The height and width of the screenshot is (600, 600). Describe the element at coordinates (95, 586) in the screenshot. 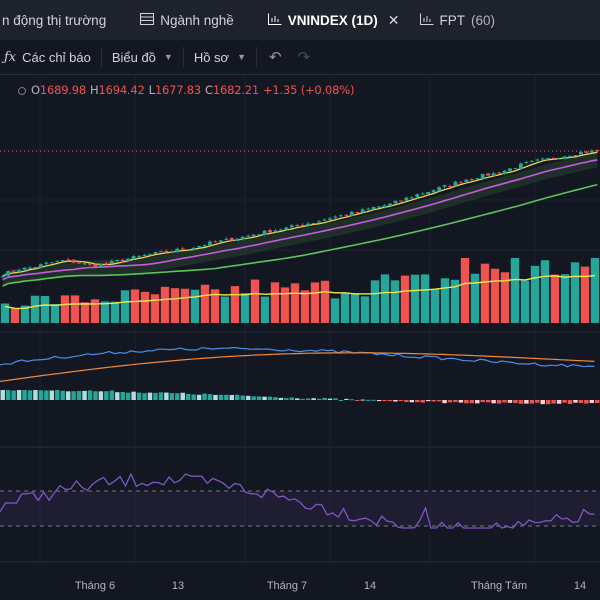

I see `time-axis-label: Tháng 6` at that location.